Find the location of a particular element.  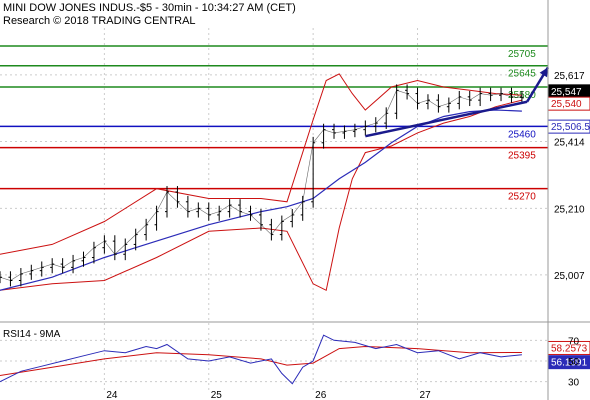

x-tick-label: 27 is located at coordinates (426, 395).